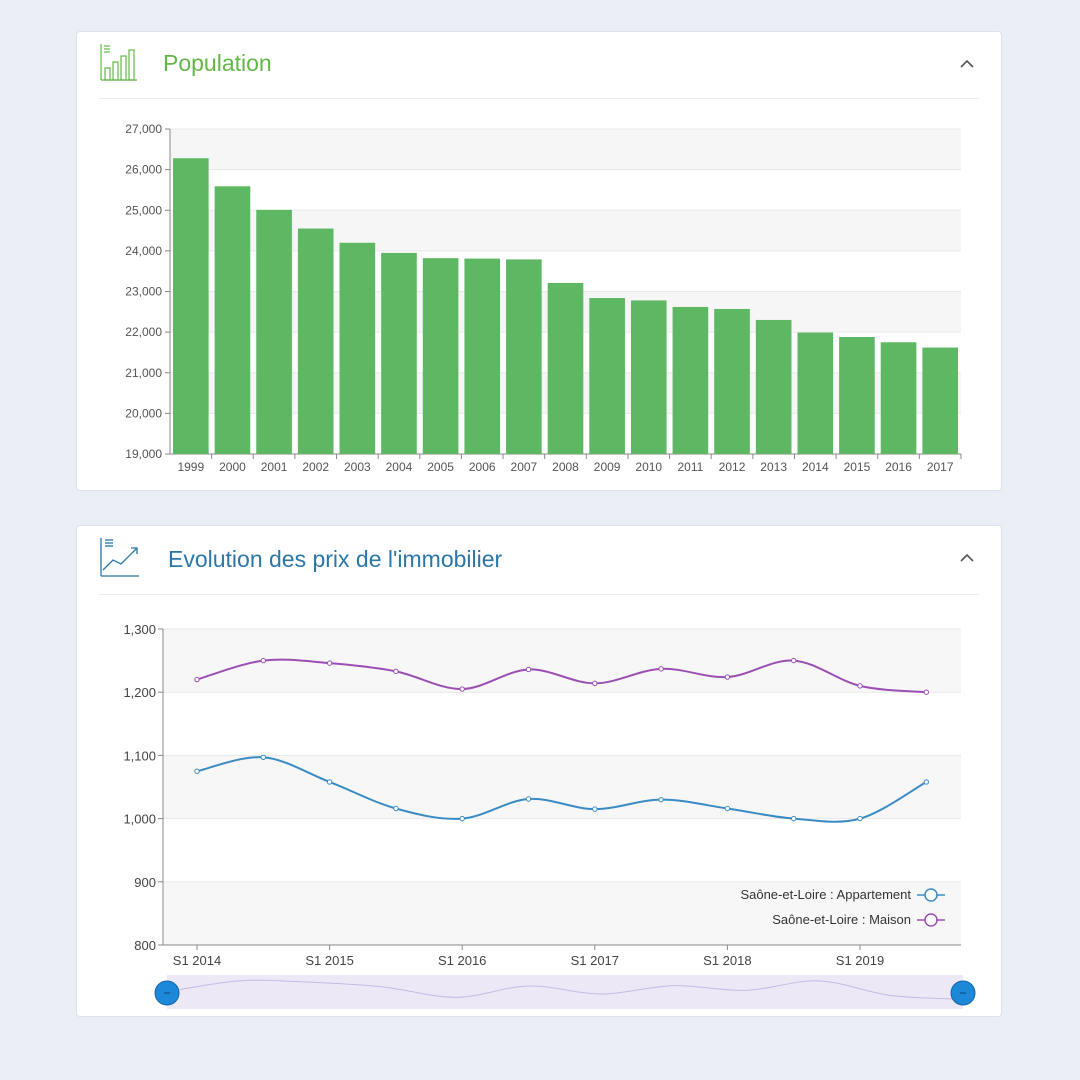  Describe the element at coordinates (167, 993) in the screenshot. I see `navigator-handle-left` at that location.